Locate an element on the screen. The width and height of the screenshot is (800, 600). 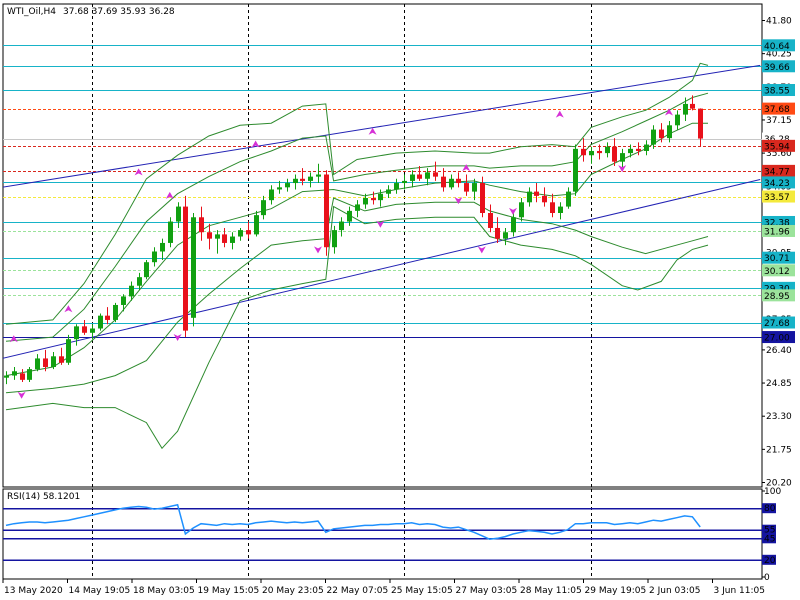
level-tag-2: 38.55 is located at coordinates (777, 92).